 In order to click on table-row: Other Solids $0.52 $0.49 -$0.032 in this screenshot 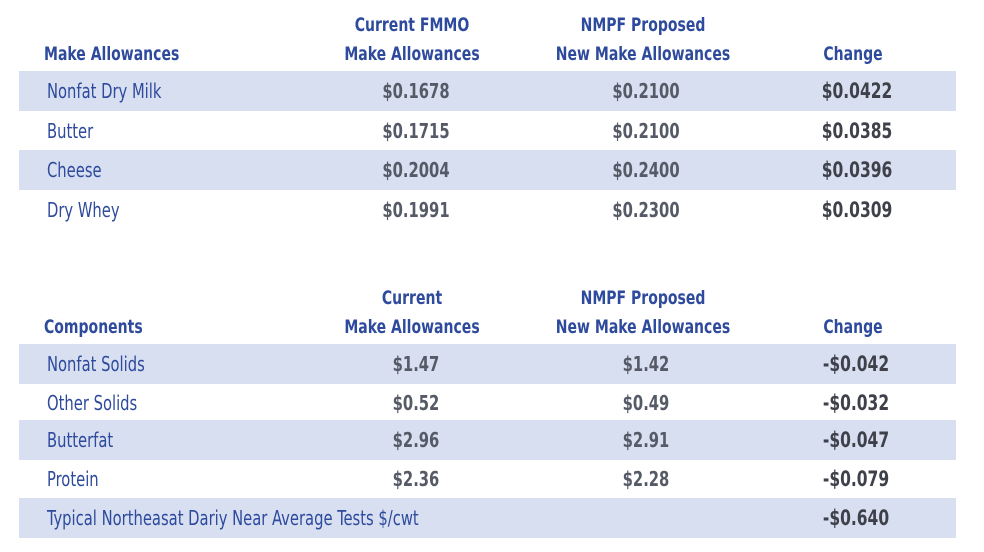, I will do `click(487, 403)`.